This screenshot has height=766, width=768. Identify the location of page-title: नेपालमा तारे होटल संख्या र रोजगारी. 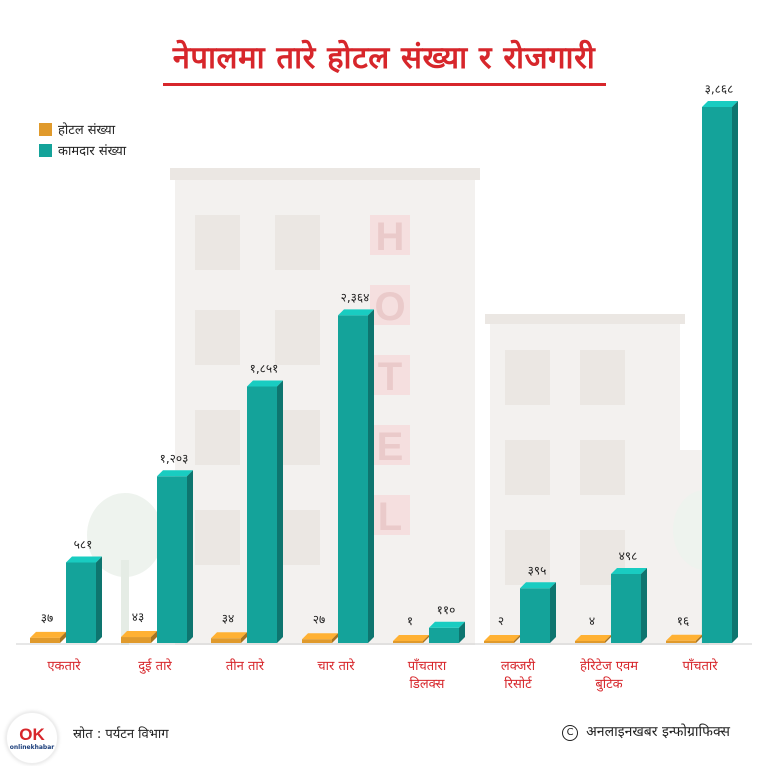
(384, 58).